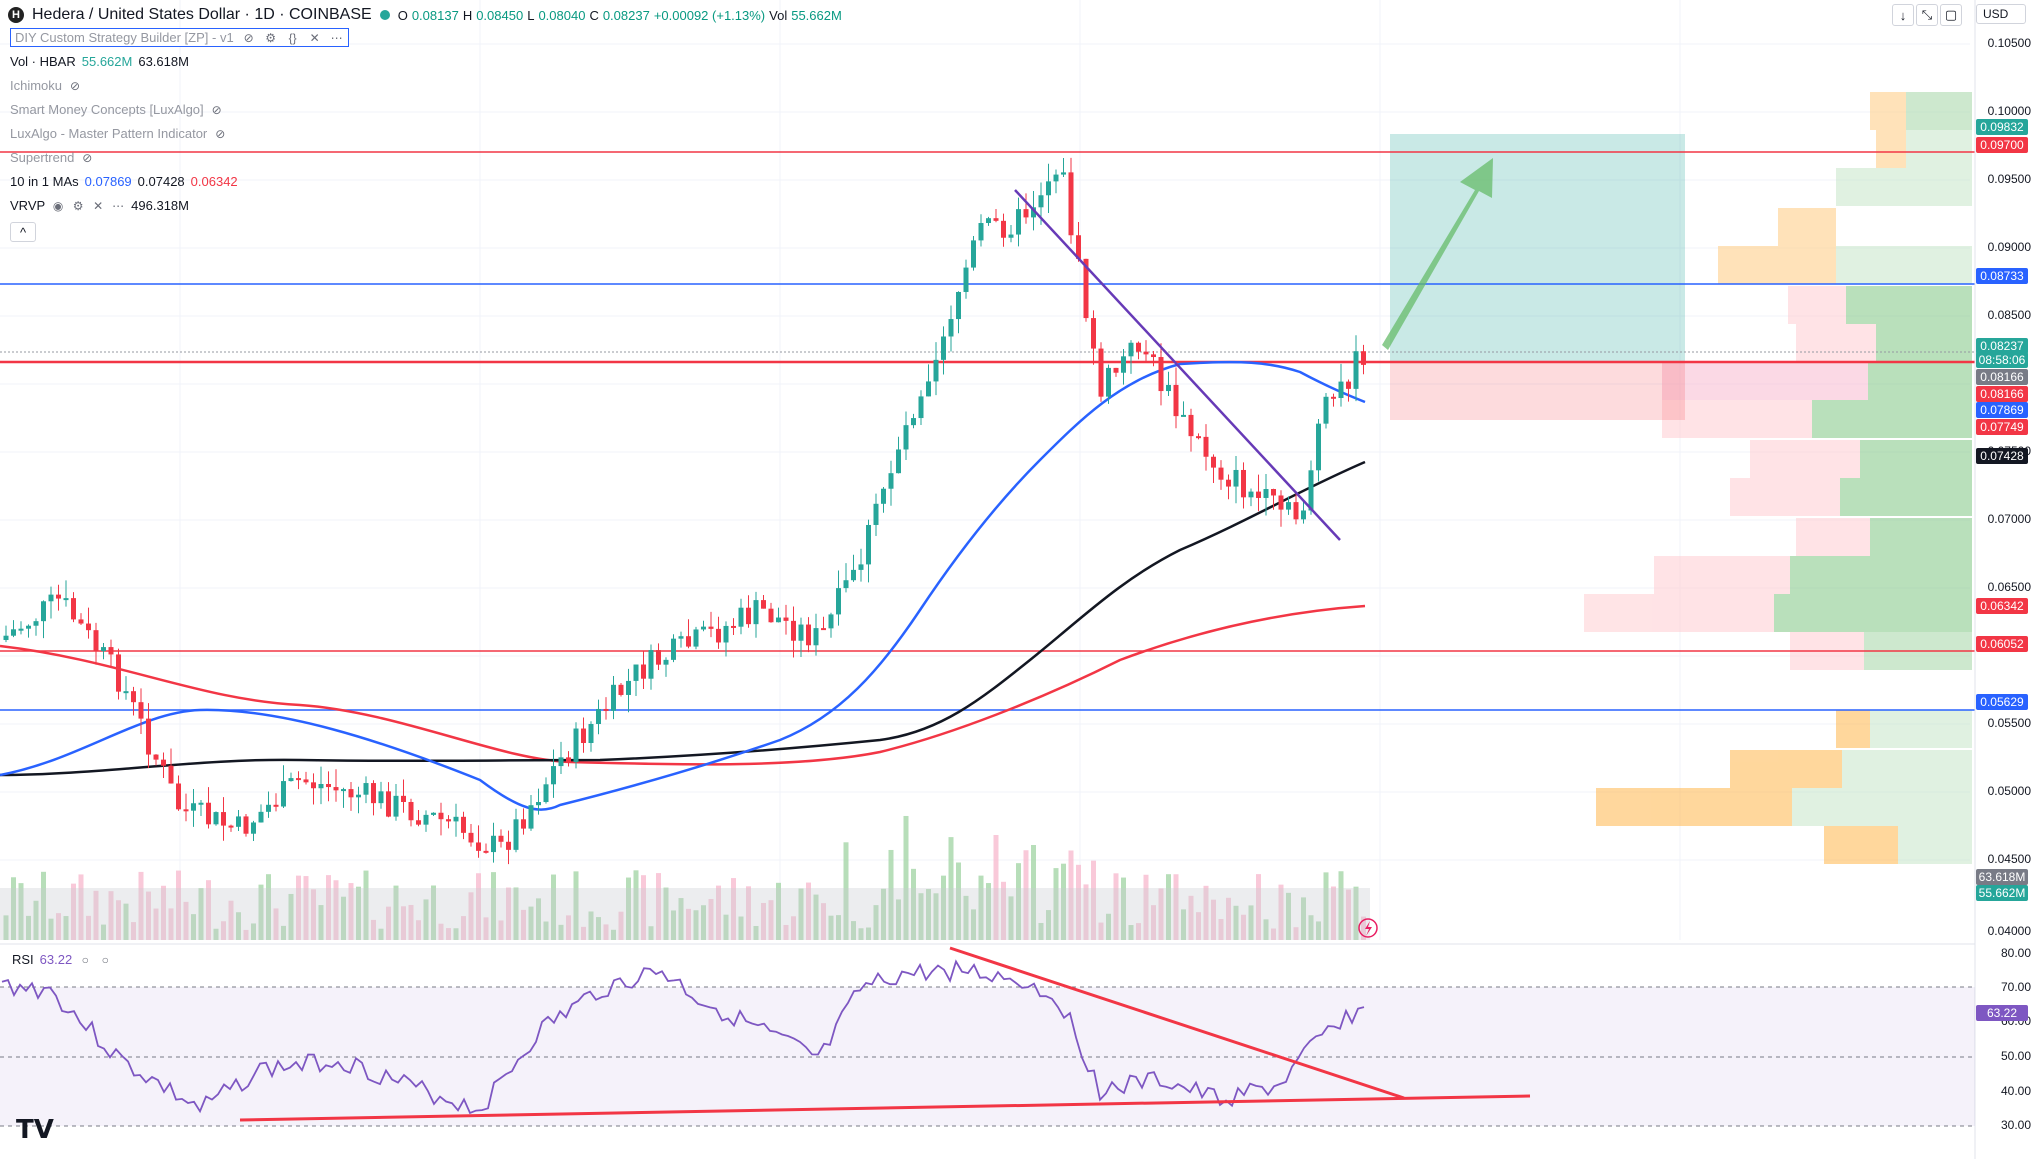  Describe the element at coordinates (1951, 15) in the screenshot. I see `window-icon: ▢` at that location.